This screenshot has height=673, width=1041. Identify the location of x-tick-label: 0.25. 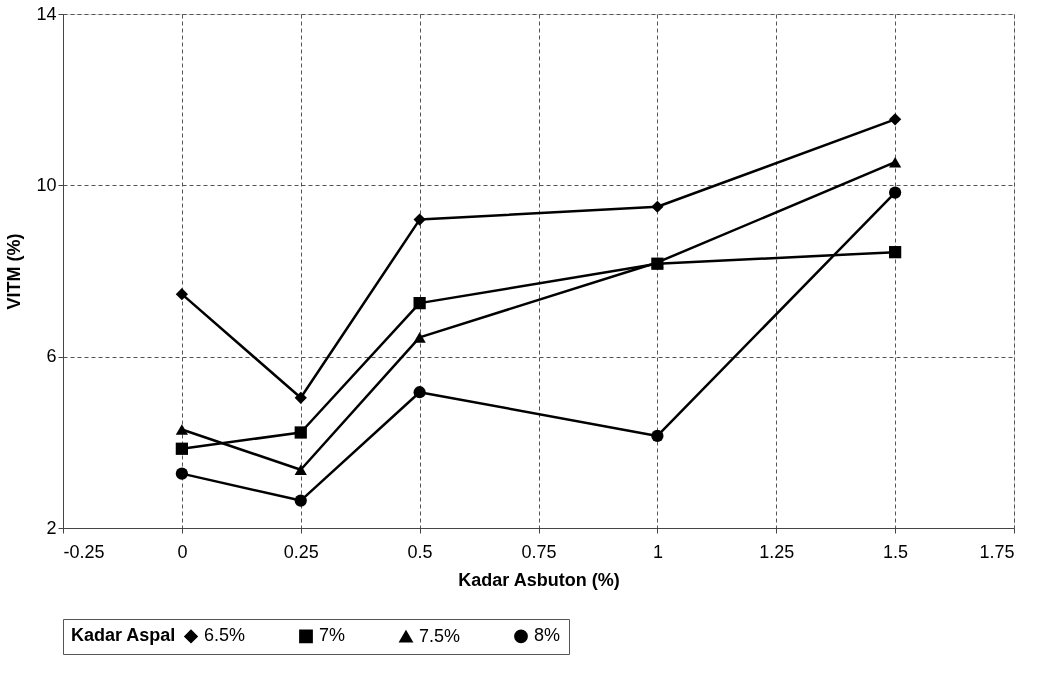
(301, 551).